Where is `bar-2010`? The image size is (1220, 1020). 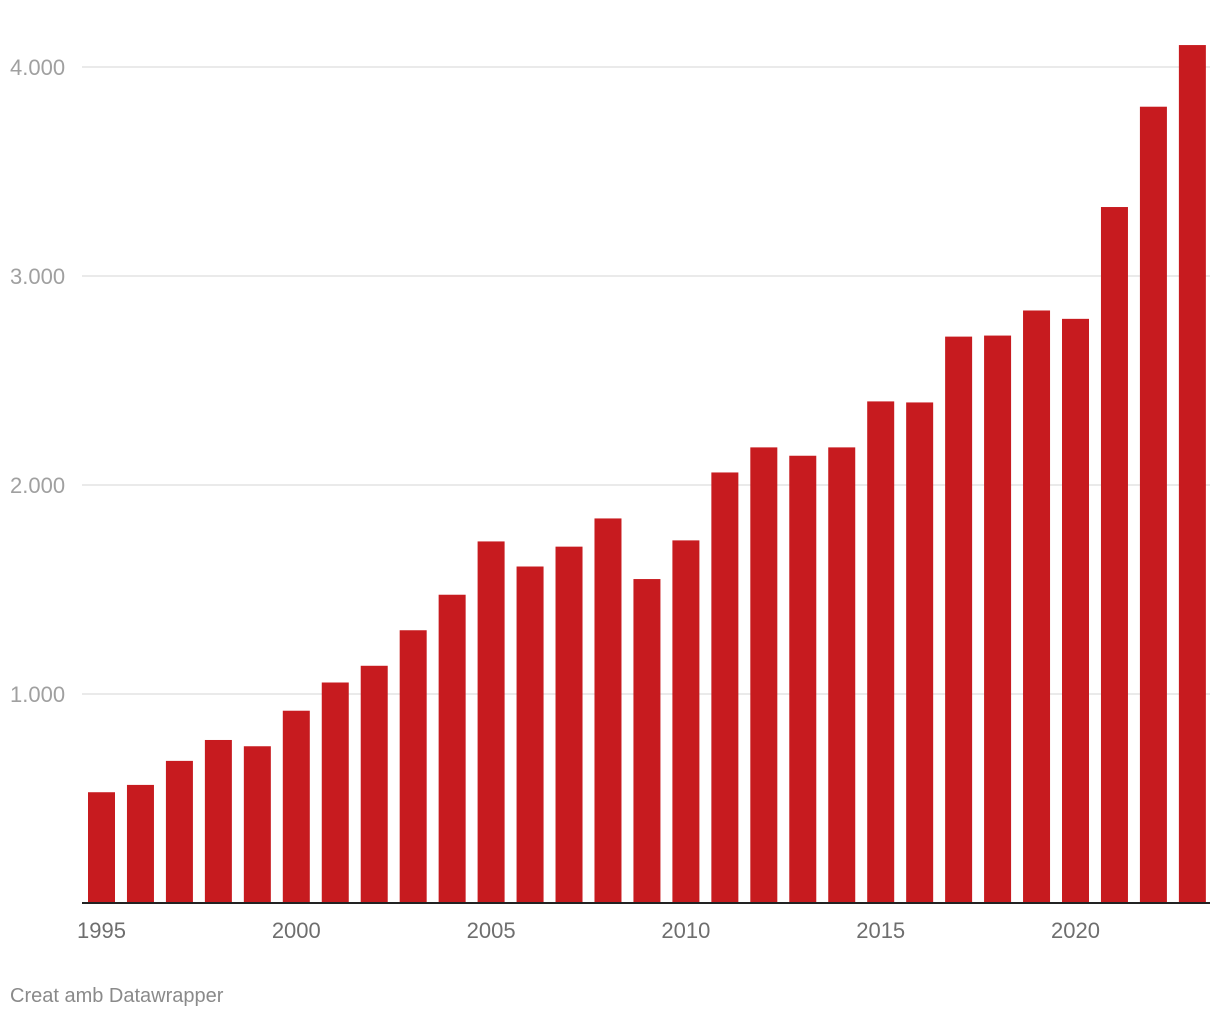 bar-2010 is located at coordinates (686, 721).